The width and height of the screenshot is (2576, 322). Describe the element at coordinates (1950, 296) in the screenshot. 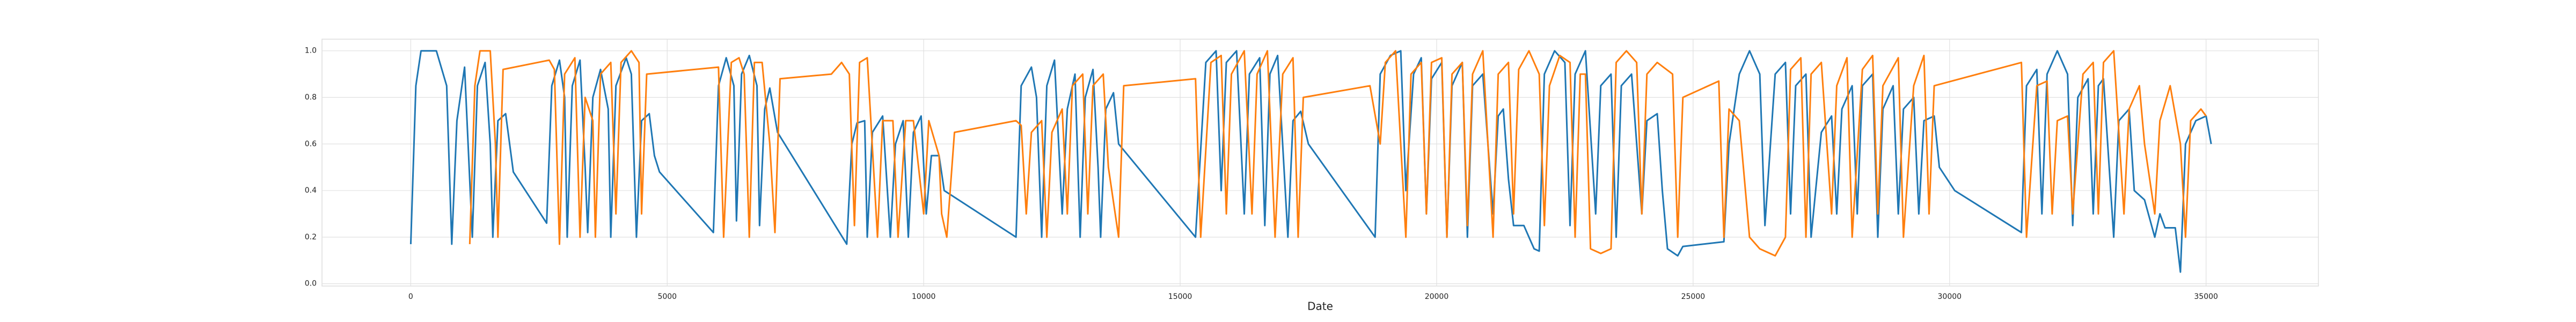

I see `x-tick-label: 30000` at that location.